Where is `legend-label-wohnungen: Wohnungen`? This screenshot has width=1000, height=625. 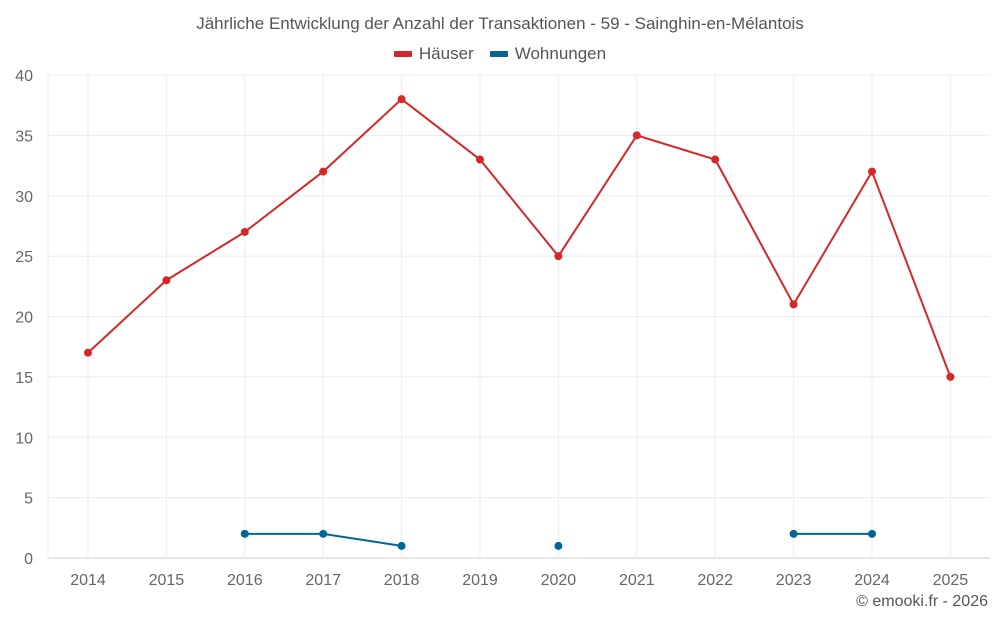
legend-label-wohnungen: Wohnungen is located at coordinates (560, 53).